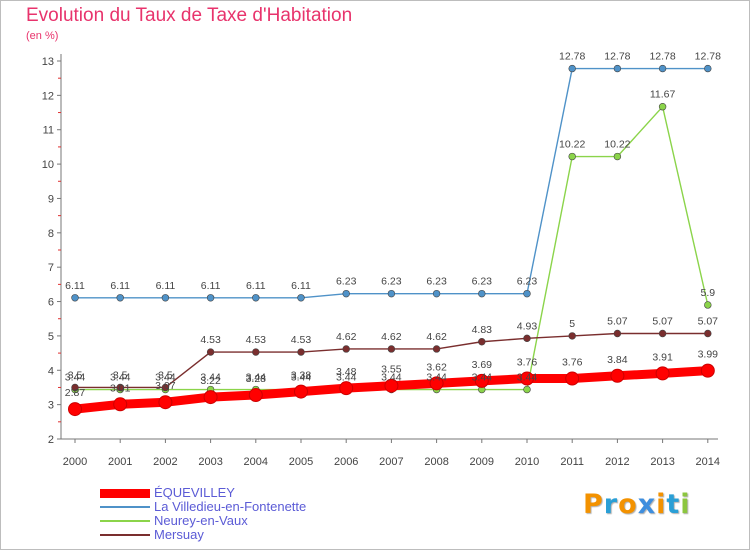 The image size is (750, 550). What do you see at coordinates (75, 393) in the screenshot?
I see `data-label: 2.87` at bounding box center [75, 393].